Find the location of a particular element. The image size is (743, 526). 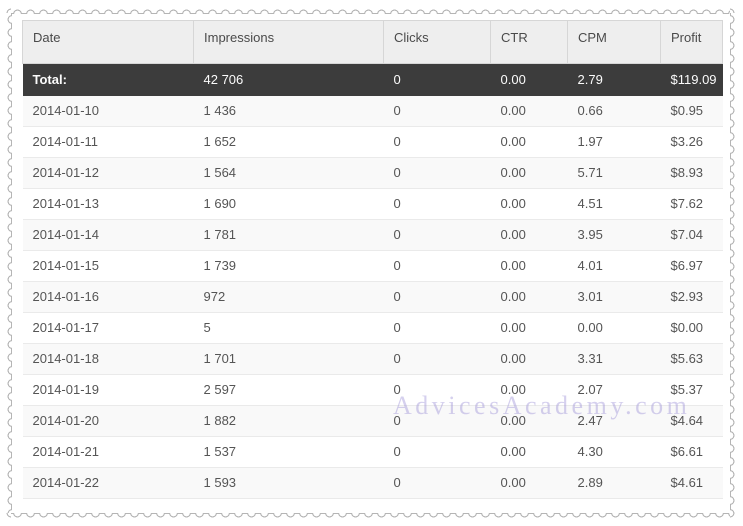

cell-date: 2014-01-12 is located at coordinates (108, 173).